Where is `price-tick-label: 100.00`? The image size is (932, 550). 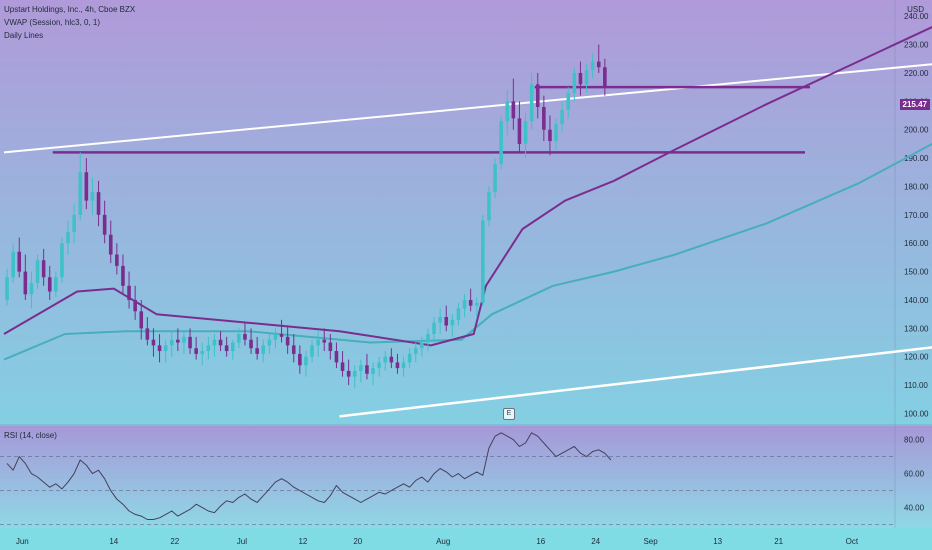 price-tick-label: 100.00 is located at coordinates (916, 413).